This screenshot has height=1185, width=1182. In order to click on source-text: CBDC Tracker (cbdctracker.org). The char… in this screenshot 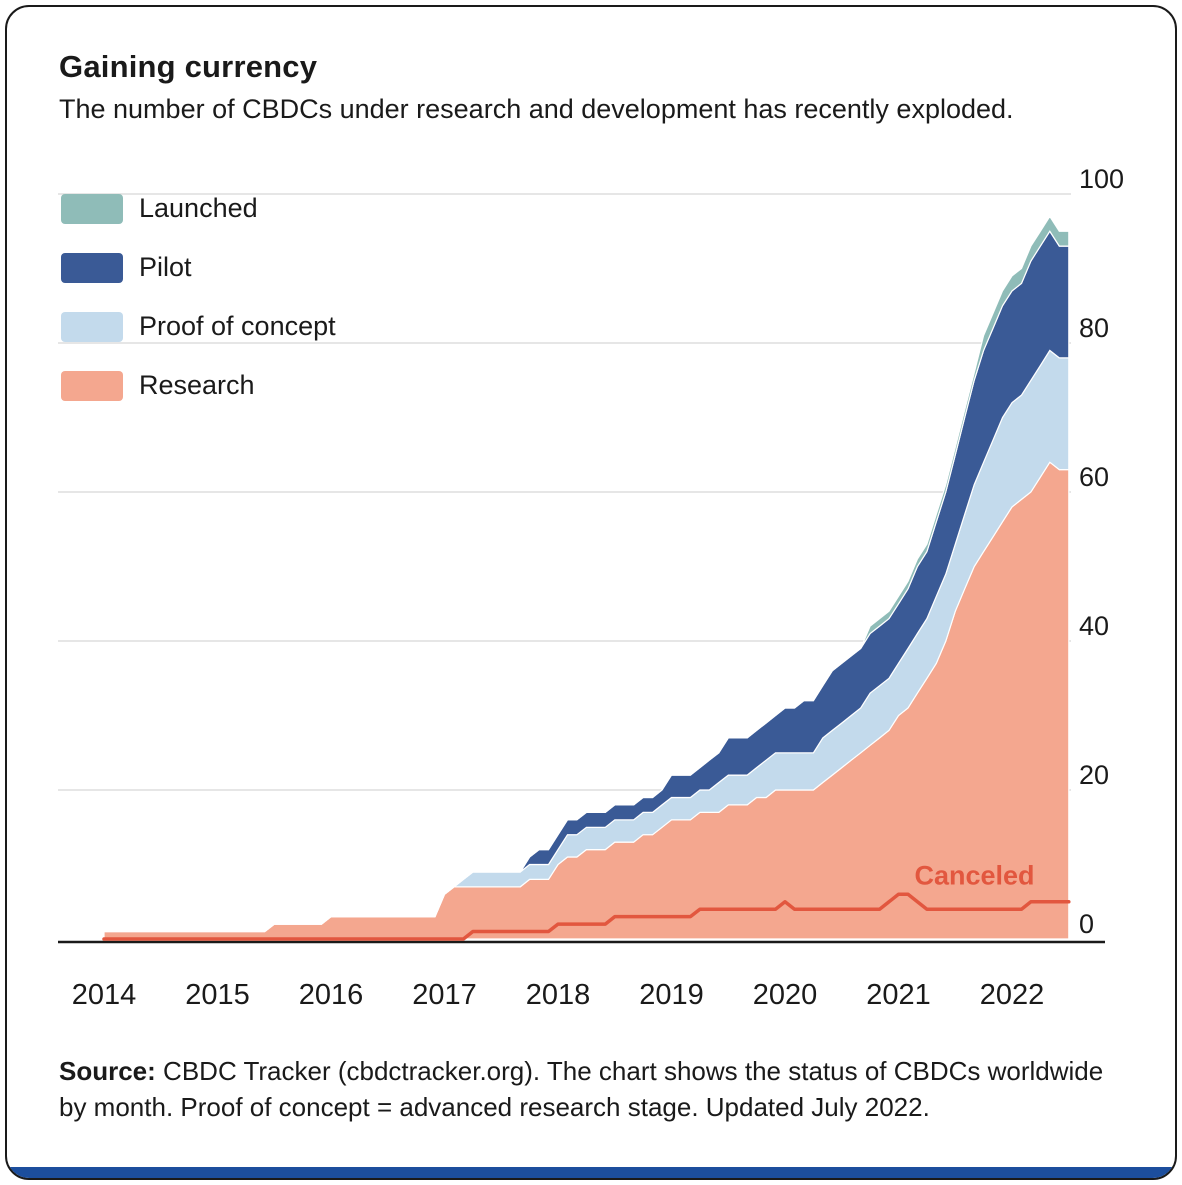, I will do `click(581, 1089)`.